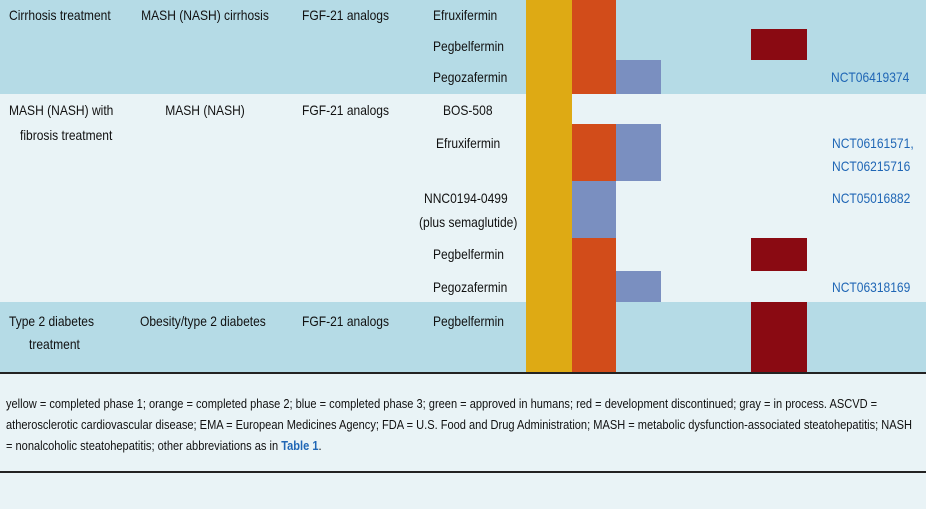  I want to click on drug-efruxifermin-cirrhosis: Efruxifermin, so click(465, 15).